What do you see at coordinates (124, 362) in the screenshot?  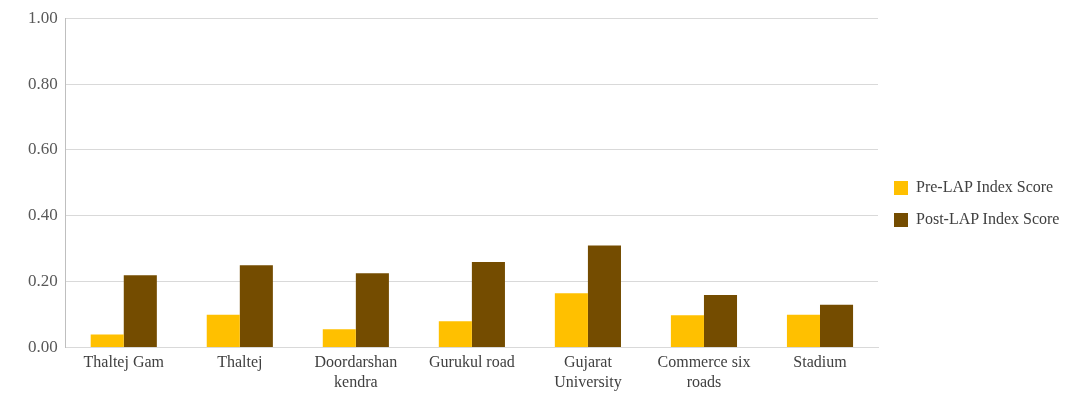 I see `x-tick-label: Thaltej Gam` at bounding box center [124, 362].